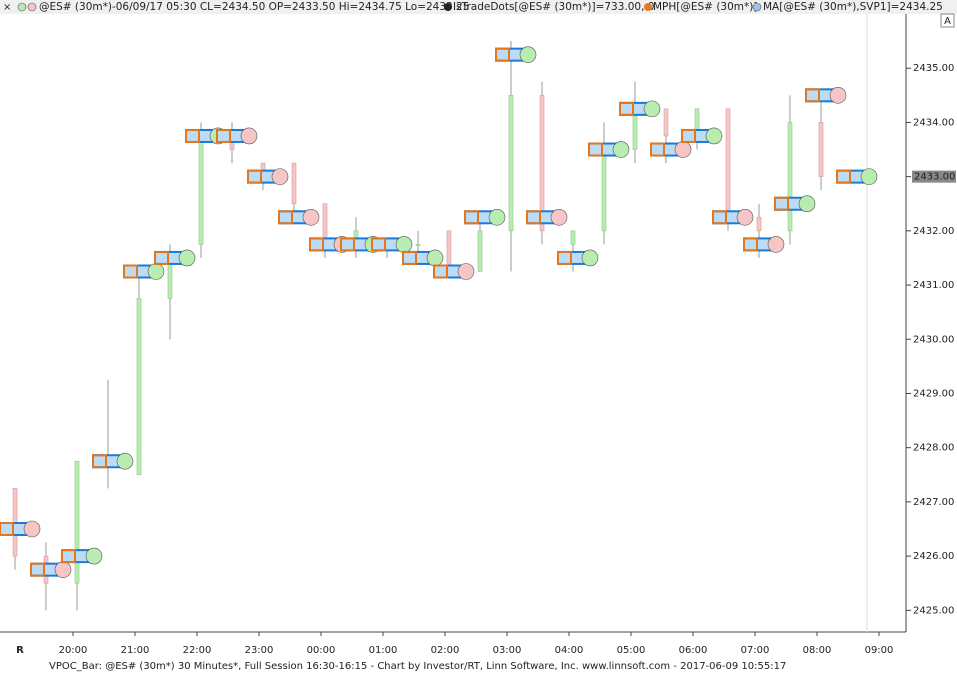  Describe the element at coordinates (933, 556) in the screenshot. I see `y-tick-label: 2426.00` at that location.